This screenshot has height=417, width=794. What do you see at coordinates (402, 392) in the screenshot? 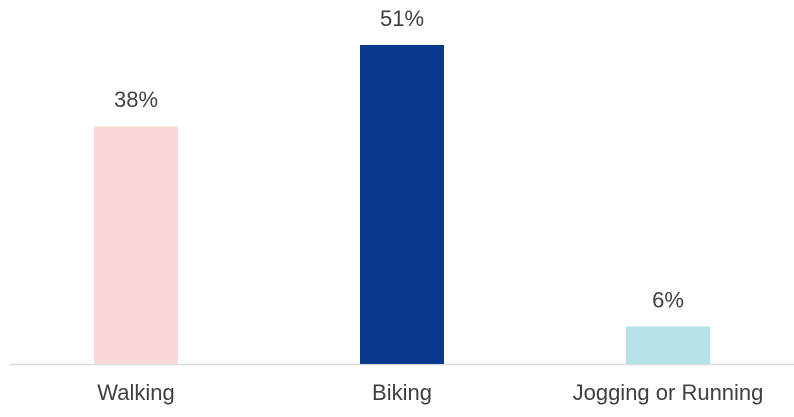
I see `x-tick-label: Biking` at bounding box center [402, 392].